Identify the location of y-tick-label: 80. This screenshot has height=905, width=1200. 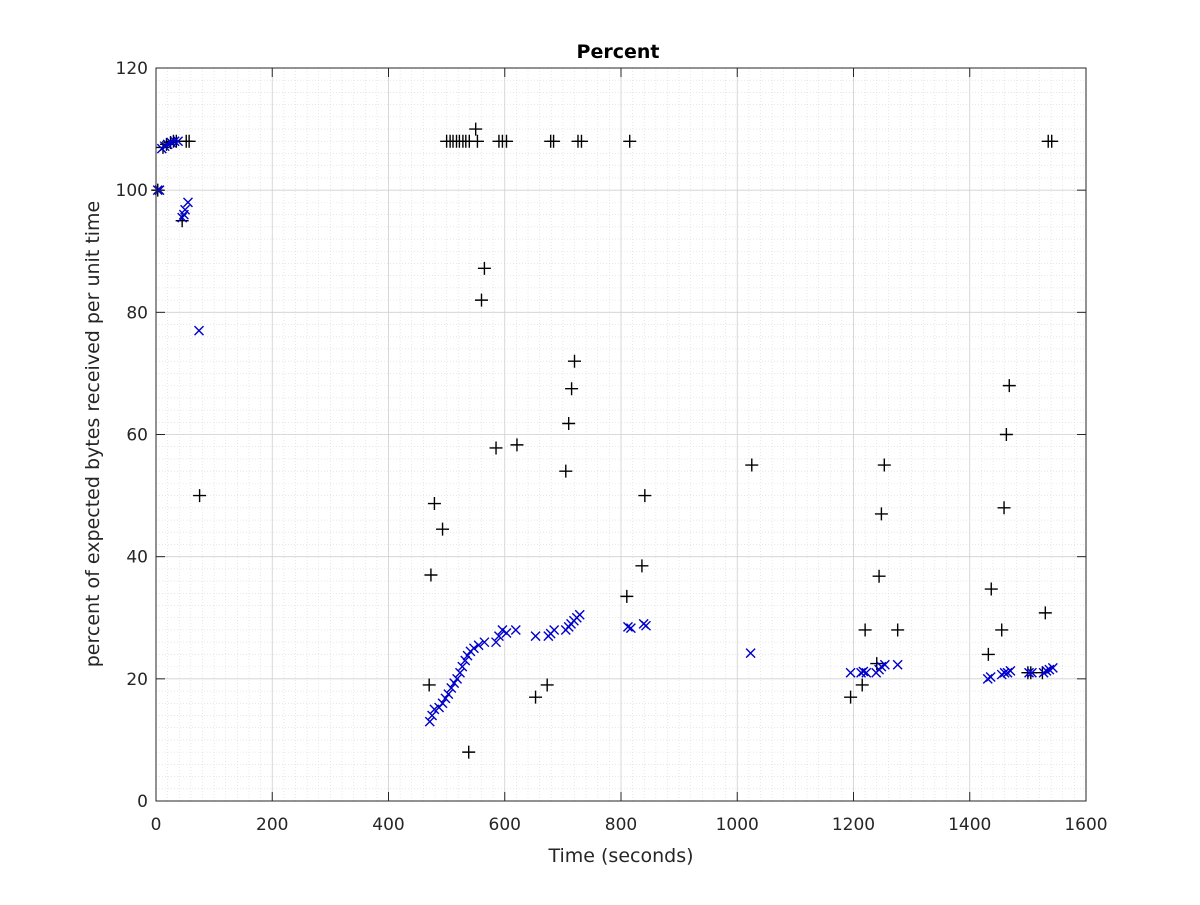
(137, 313).